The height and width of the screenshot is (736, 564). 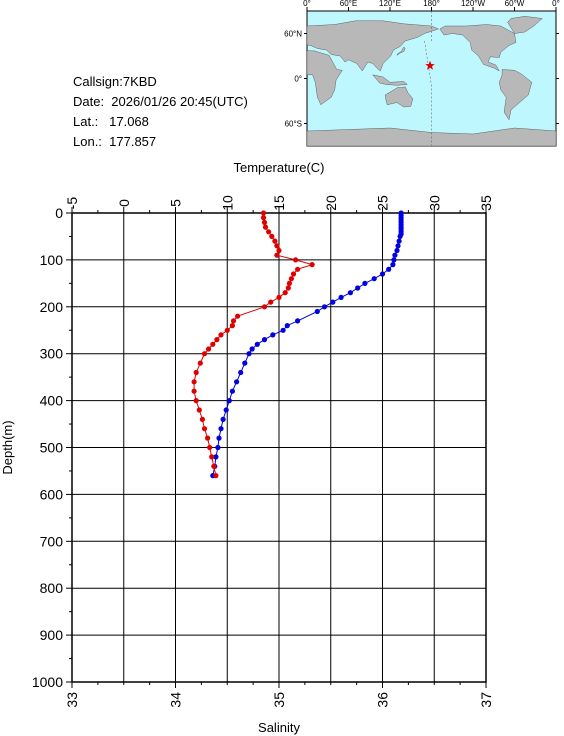 I want to click on depth-axis-title: Depth(m), so click(x=7, y=447).